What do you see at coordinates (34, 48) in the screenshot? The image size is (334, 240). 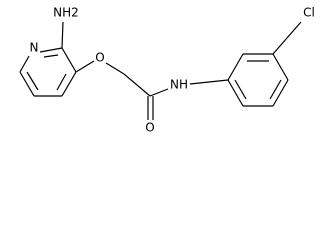 I see `atom-label: N` at bounding box center [34, 48].